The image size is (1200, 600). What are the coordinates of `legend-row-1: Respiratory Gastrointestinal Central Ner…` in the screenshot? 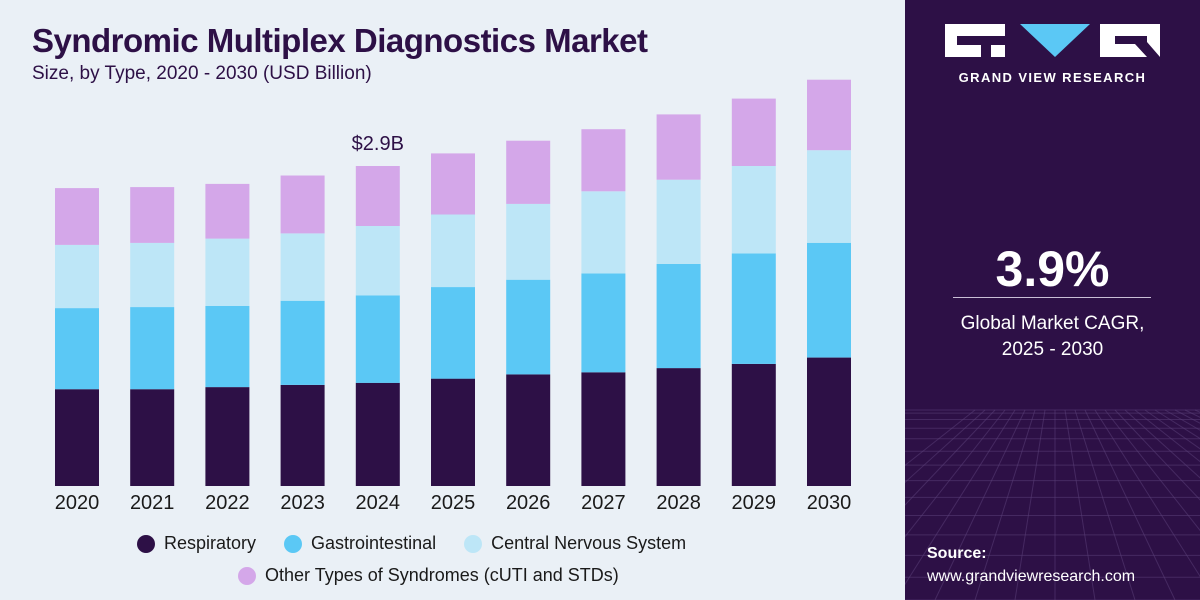 It's located at (411, 543).